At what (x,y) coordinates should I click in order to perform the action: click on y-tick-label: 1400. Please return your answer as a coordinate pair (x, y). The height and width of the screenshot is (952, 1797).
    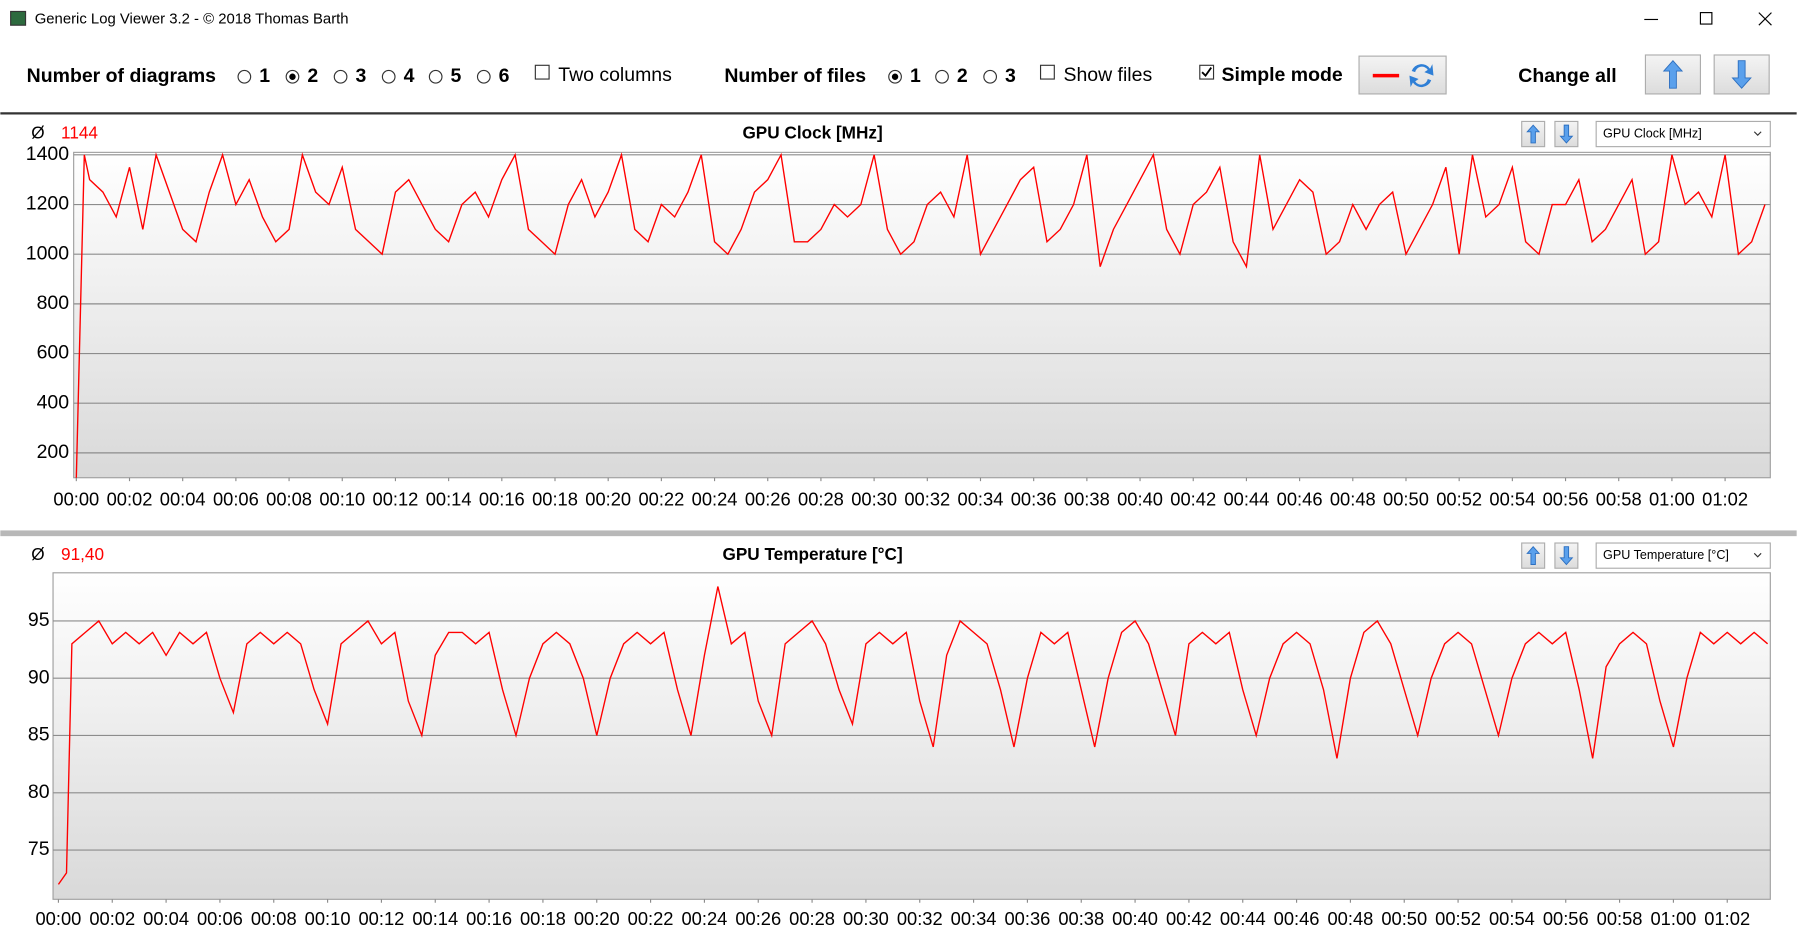
    Looking at the image, I should click on (47, 154).